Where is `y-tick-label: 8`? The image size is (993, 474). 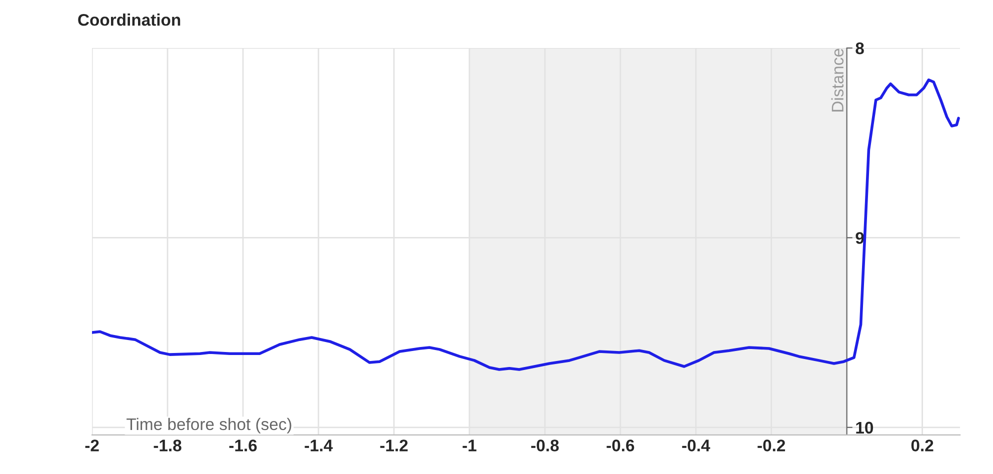
y-tick-label: 8 is located at coordinates (860, 48).